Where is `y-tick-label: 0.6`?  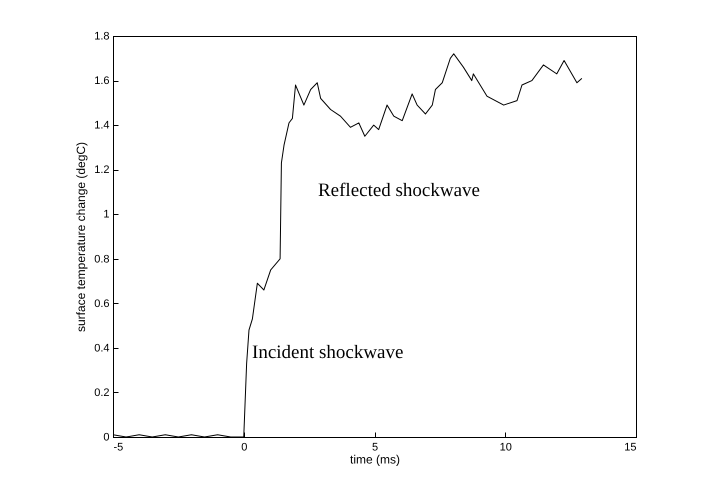 y-tick-label: 0.6 is located at coordinates (102, 304).